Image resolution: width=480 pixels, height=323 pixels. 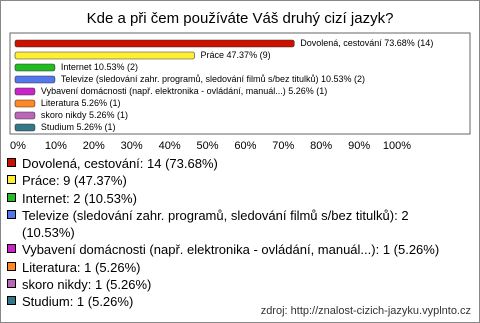 I want to click on x-tick-label: 30%, so click(x=132, y=146).